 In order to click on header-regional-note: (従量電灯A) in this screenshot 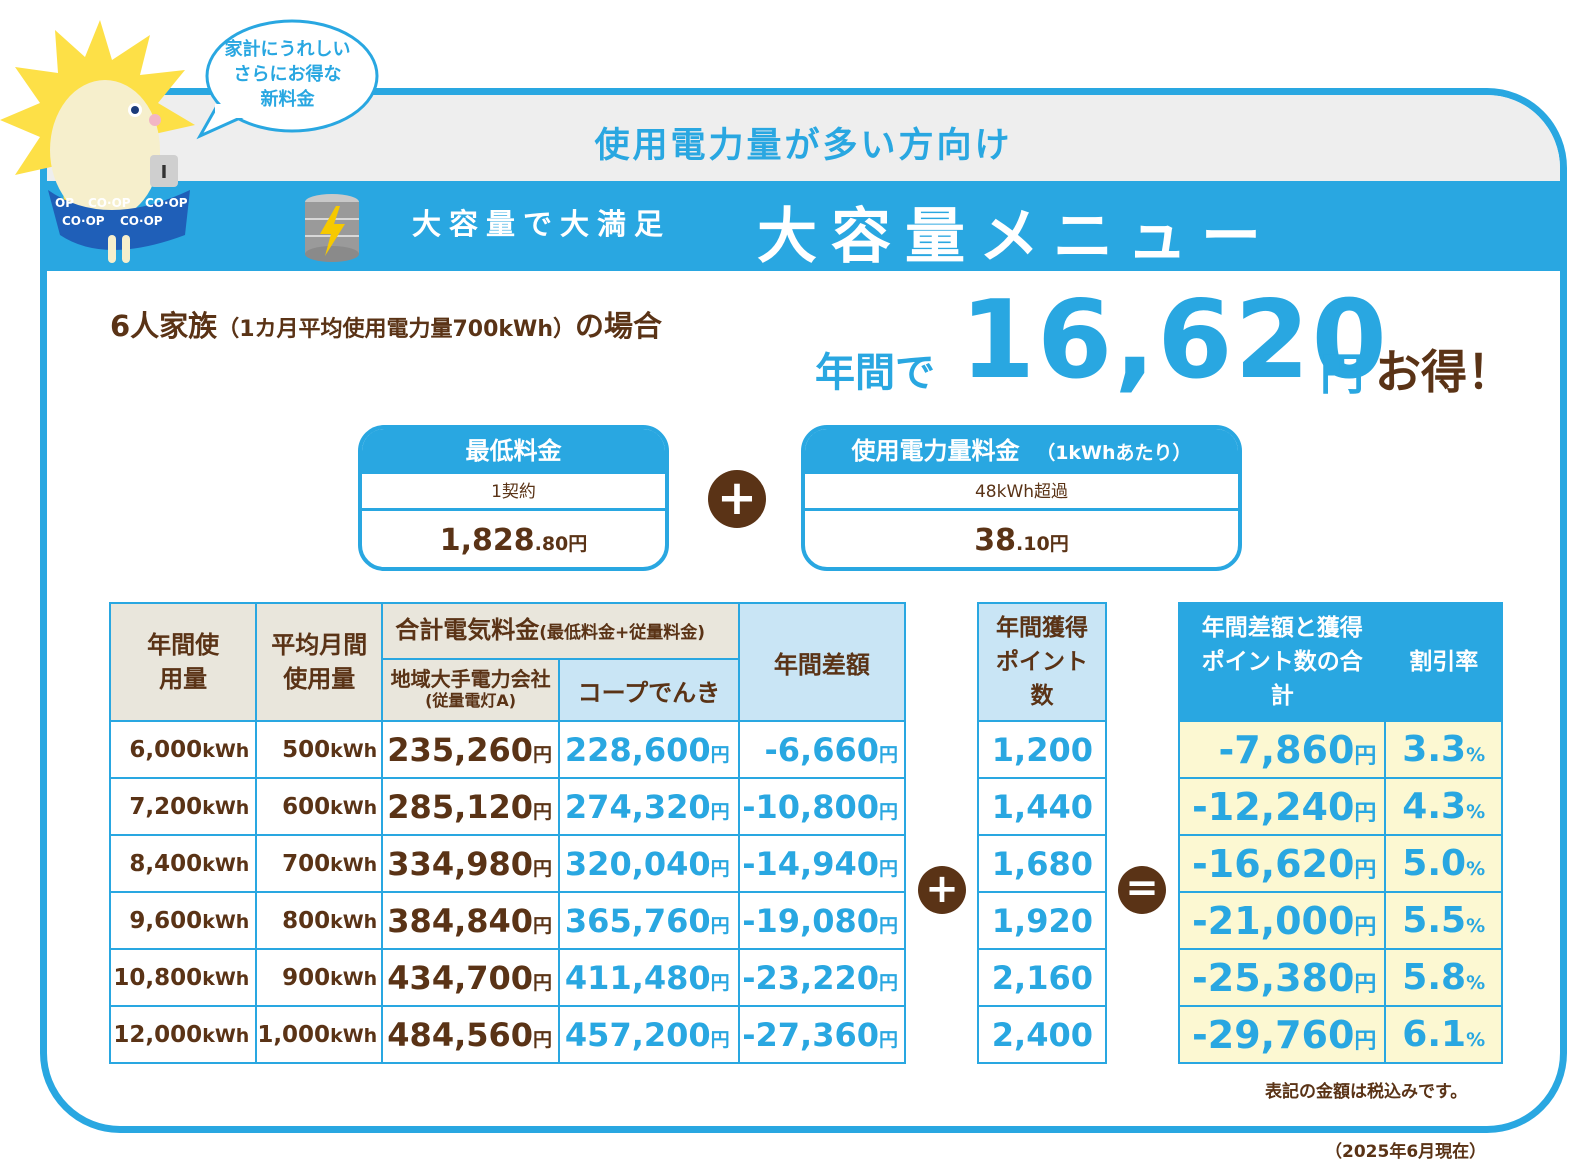, I will do `click(471, 700)`.